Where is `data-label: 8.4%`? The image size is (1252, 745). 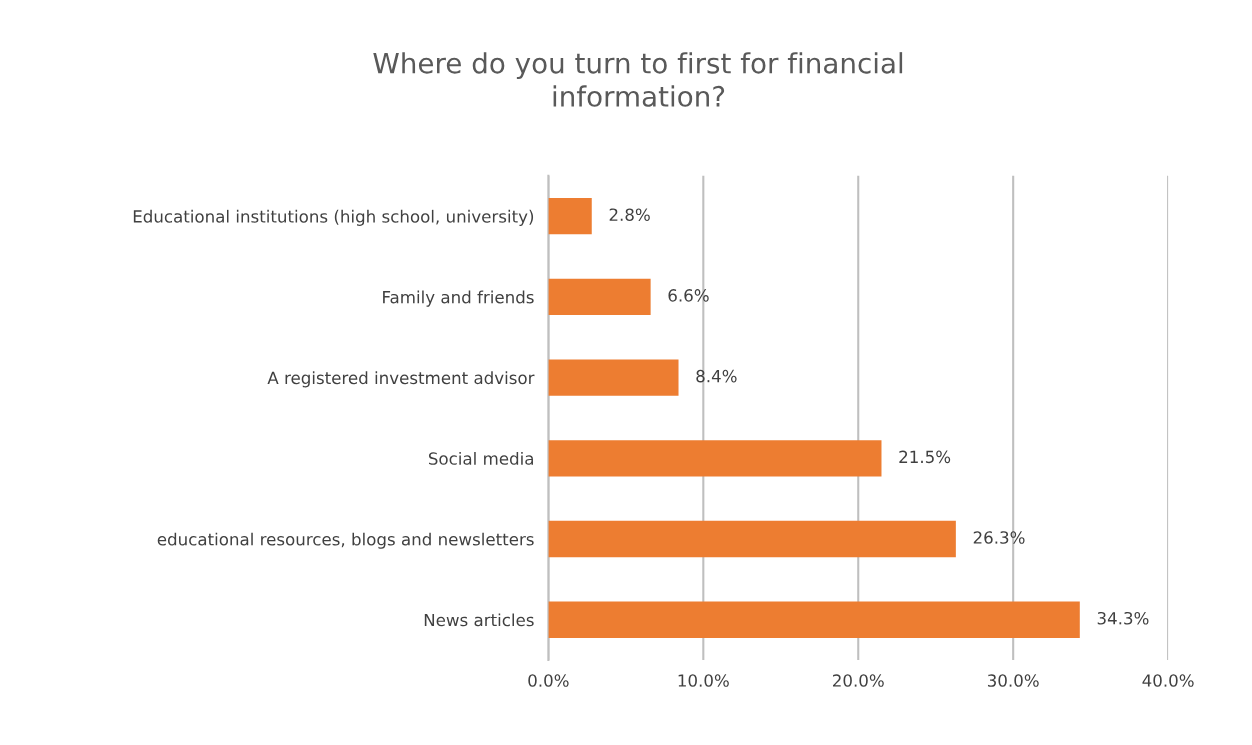
data-label: 8.4% is located at coordinates (716, 376).